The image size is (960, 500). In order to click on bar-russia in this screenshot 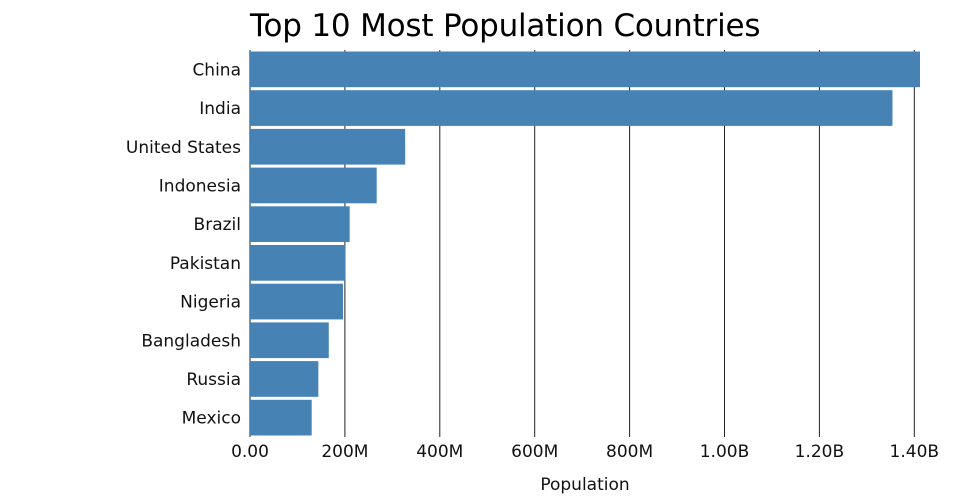, I will do `click(284, 379)`.